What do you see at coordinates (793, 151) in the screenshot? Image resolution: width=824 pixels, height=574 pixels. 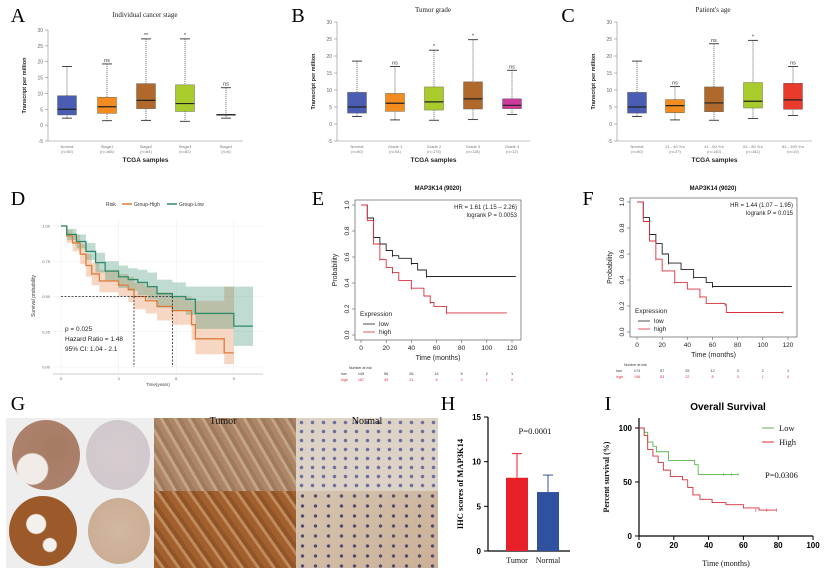 I see `category-count: (n=10)` at bounding box center [793, 151].